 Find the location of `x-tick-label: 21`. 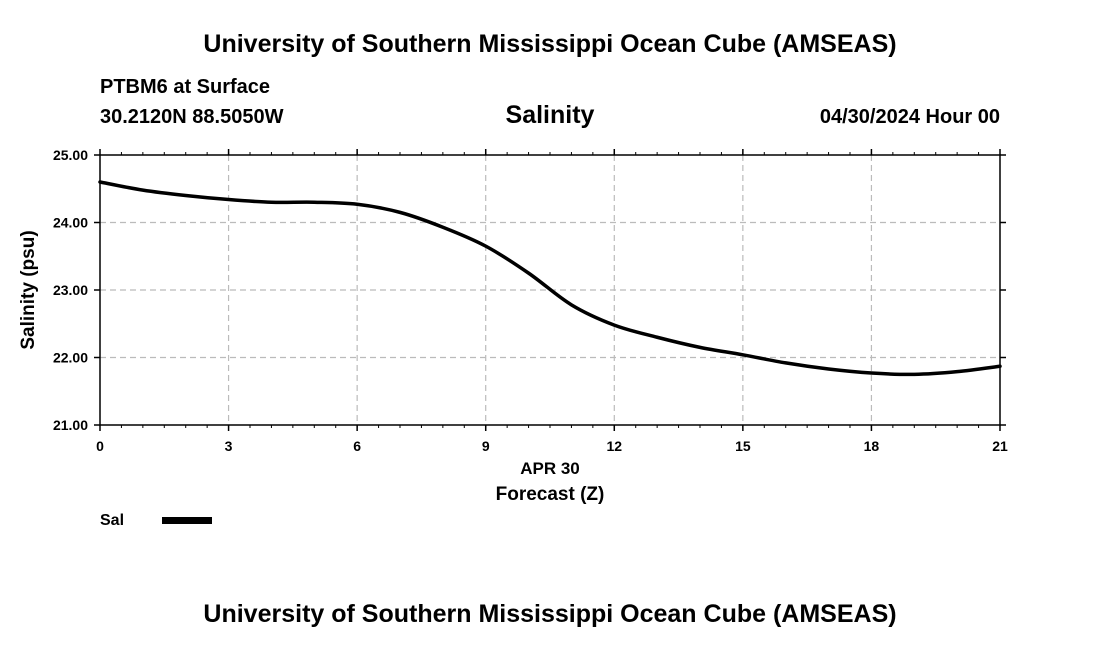

x-tick-label: 21 is located at coordinates (1000, 446).